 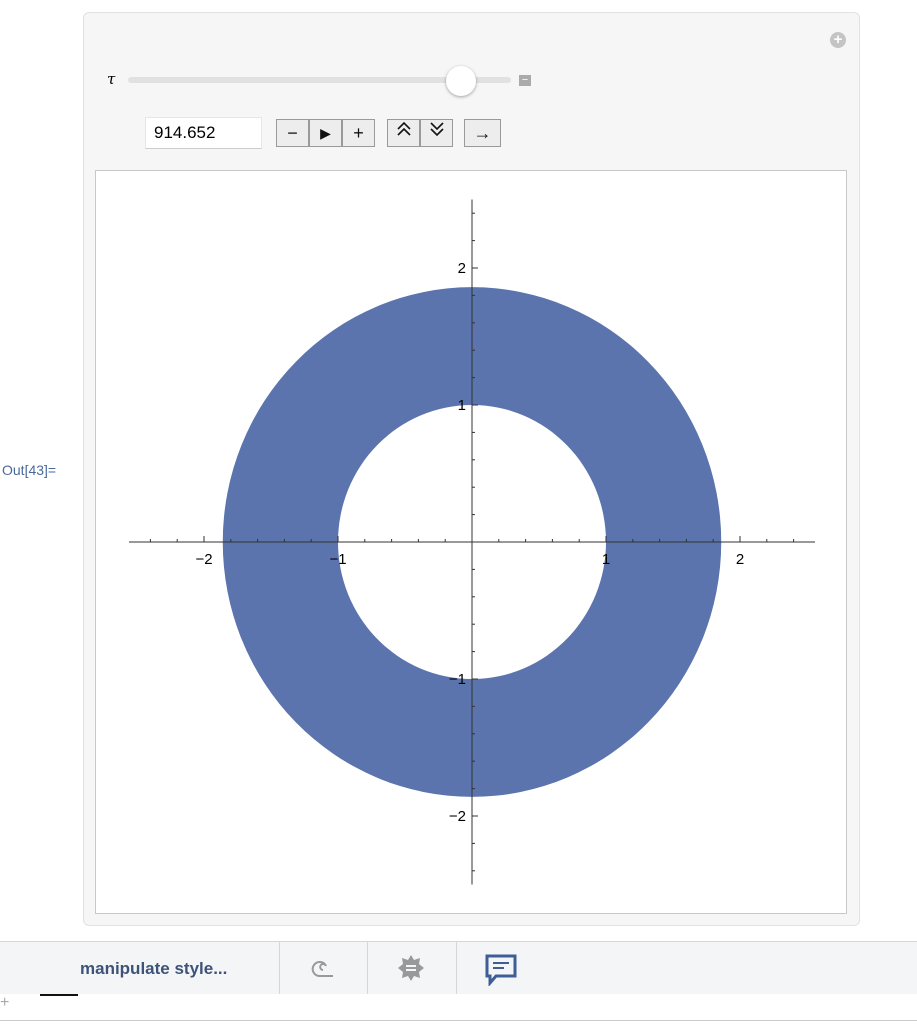 I want to click on x-tick-label: −1, so click(x=337, y=559).